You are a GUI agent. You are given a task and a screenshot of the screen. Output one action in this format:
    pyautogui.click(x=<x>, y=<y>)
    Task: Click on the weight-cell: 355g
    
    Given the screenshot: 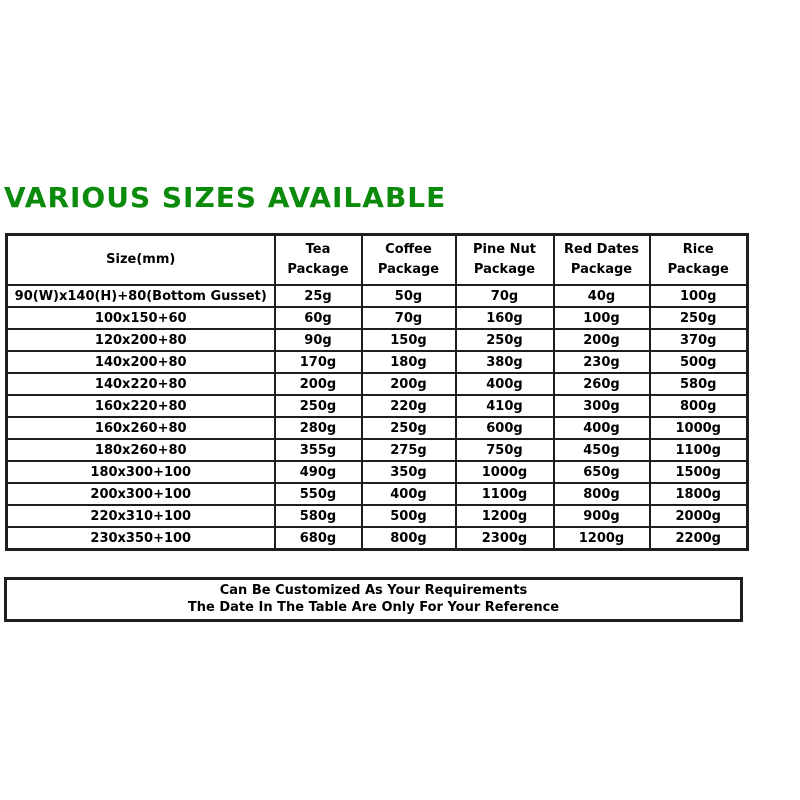 What is the action you would take?
    pyautogui.click(x=318, y=450)
    